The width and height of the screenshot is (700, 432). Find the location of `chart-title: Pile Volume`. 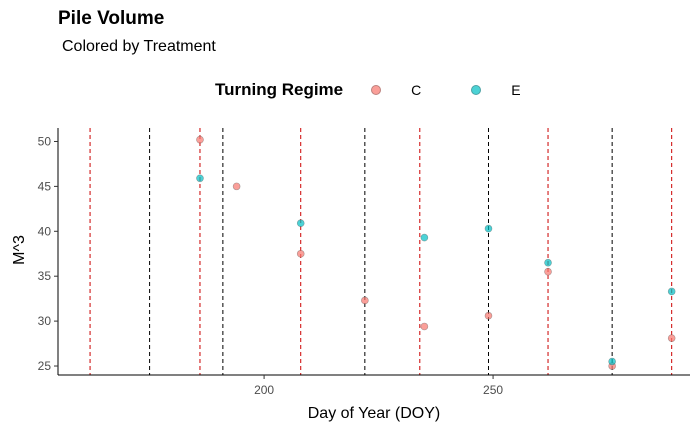

chart-title: Pile Volume is located at coordinates (111, 18).